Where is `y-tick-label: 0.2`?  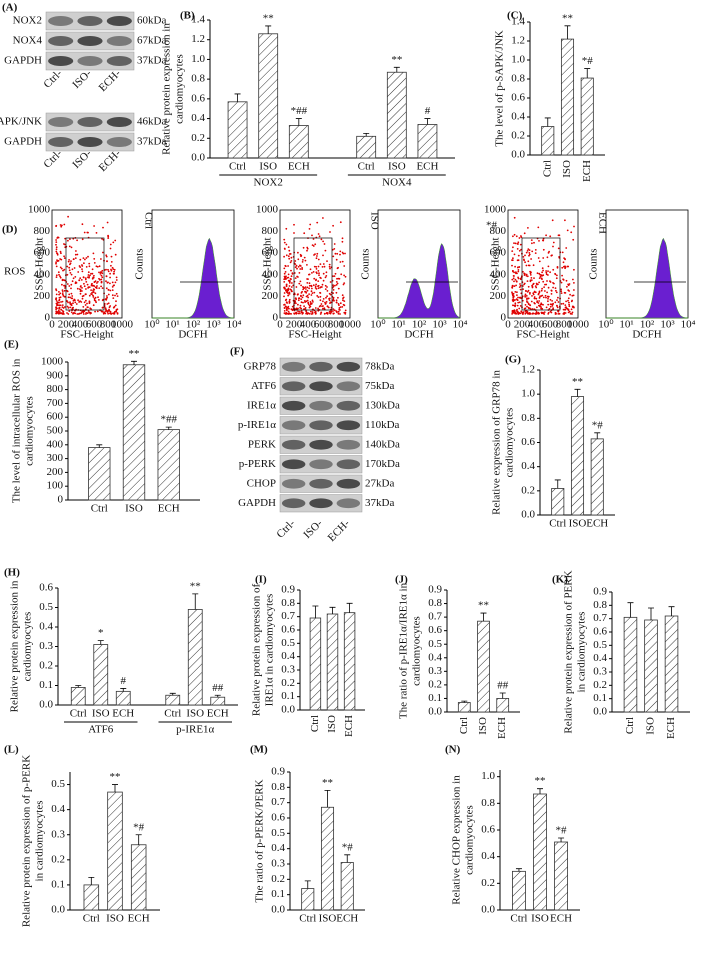 y-tick-label: 0.2 is located at coordinates (600, 685).